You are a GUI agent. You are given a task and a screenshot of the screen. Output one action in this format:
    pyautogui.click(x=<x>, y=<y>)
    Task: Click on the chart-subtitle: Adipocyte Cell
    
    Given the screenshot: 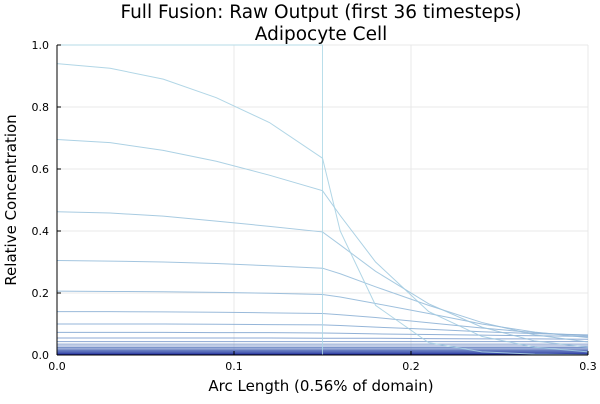 What is the action you would take?
    pyautogui.click(x=321, y=34)
    